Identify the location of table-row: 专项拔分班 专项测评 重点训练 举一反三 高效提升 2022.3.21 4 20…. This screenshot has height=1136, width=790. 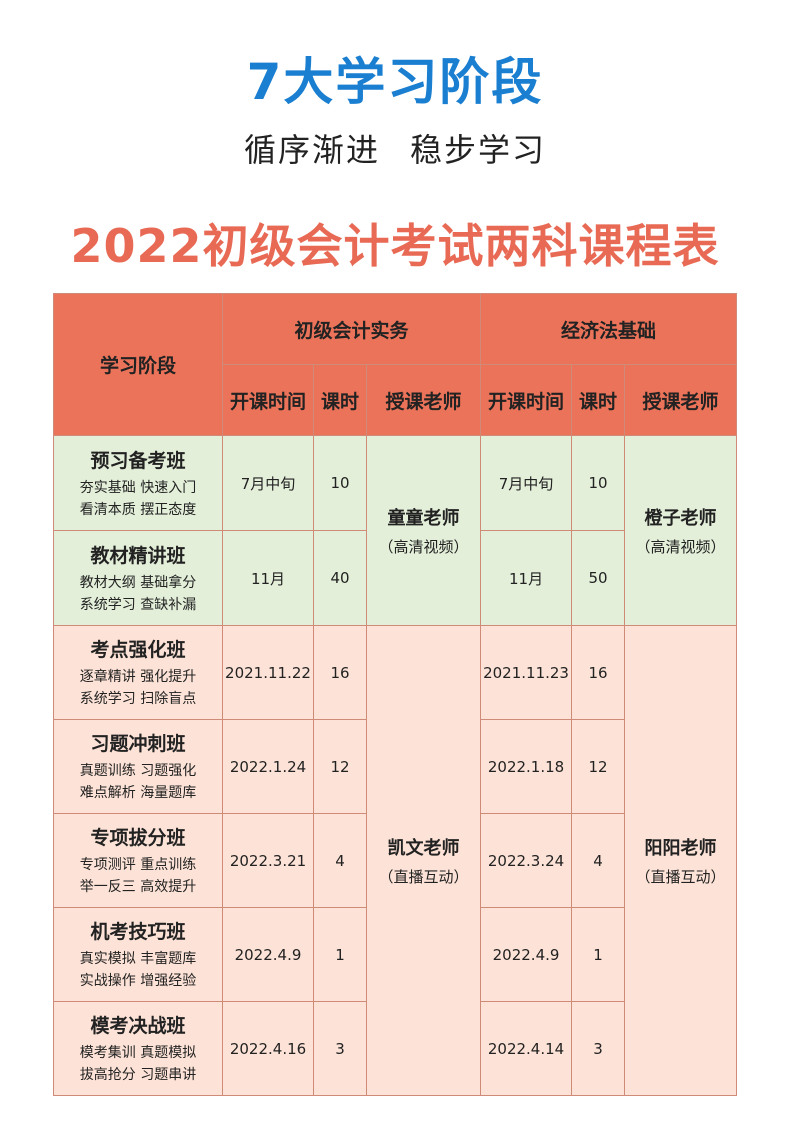
(395, 860).